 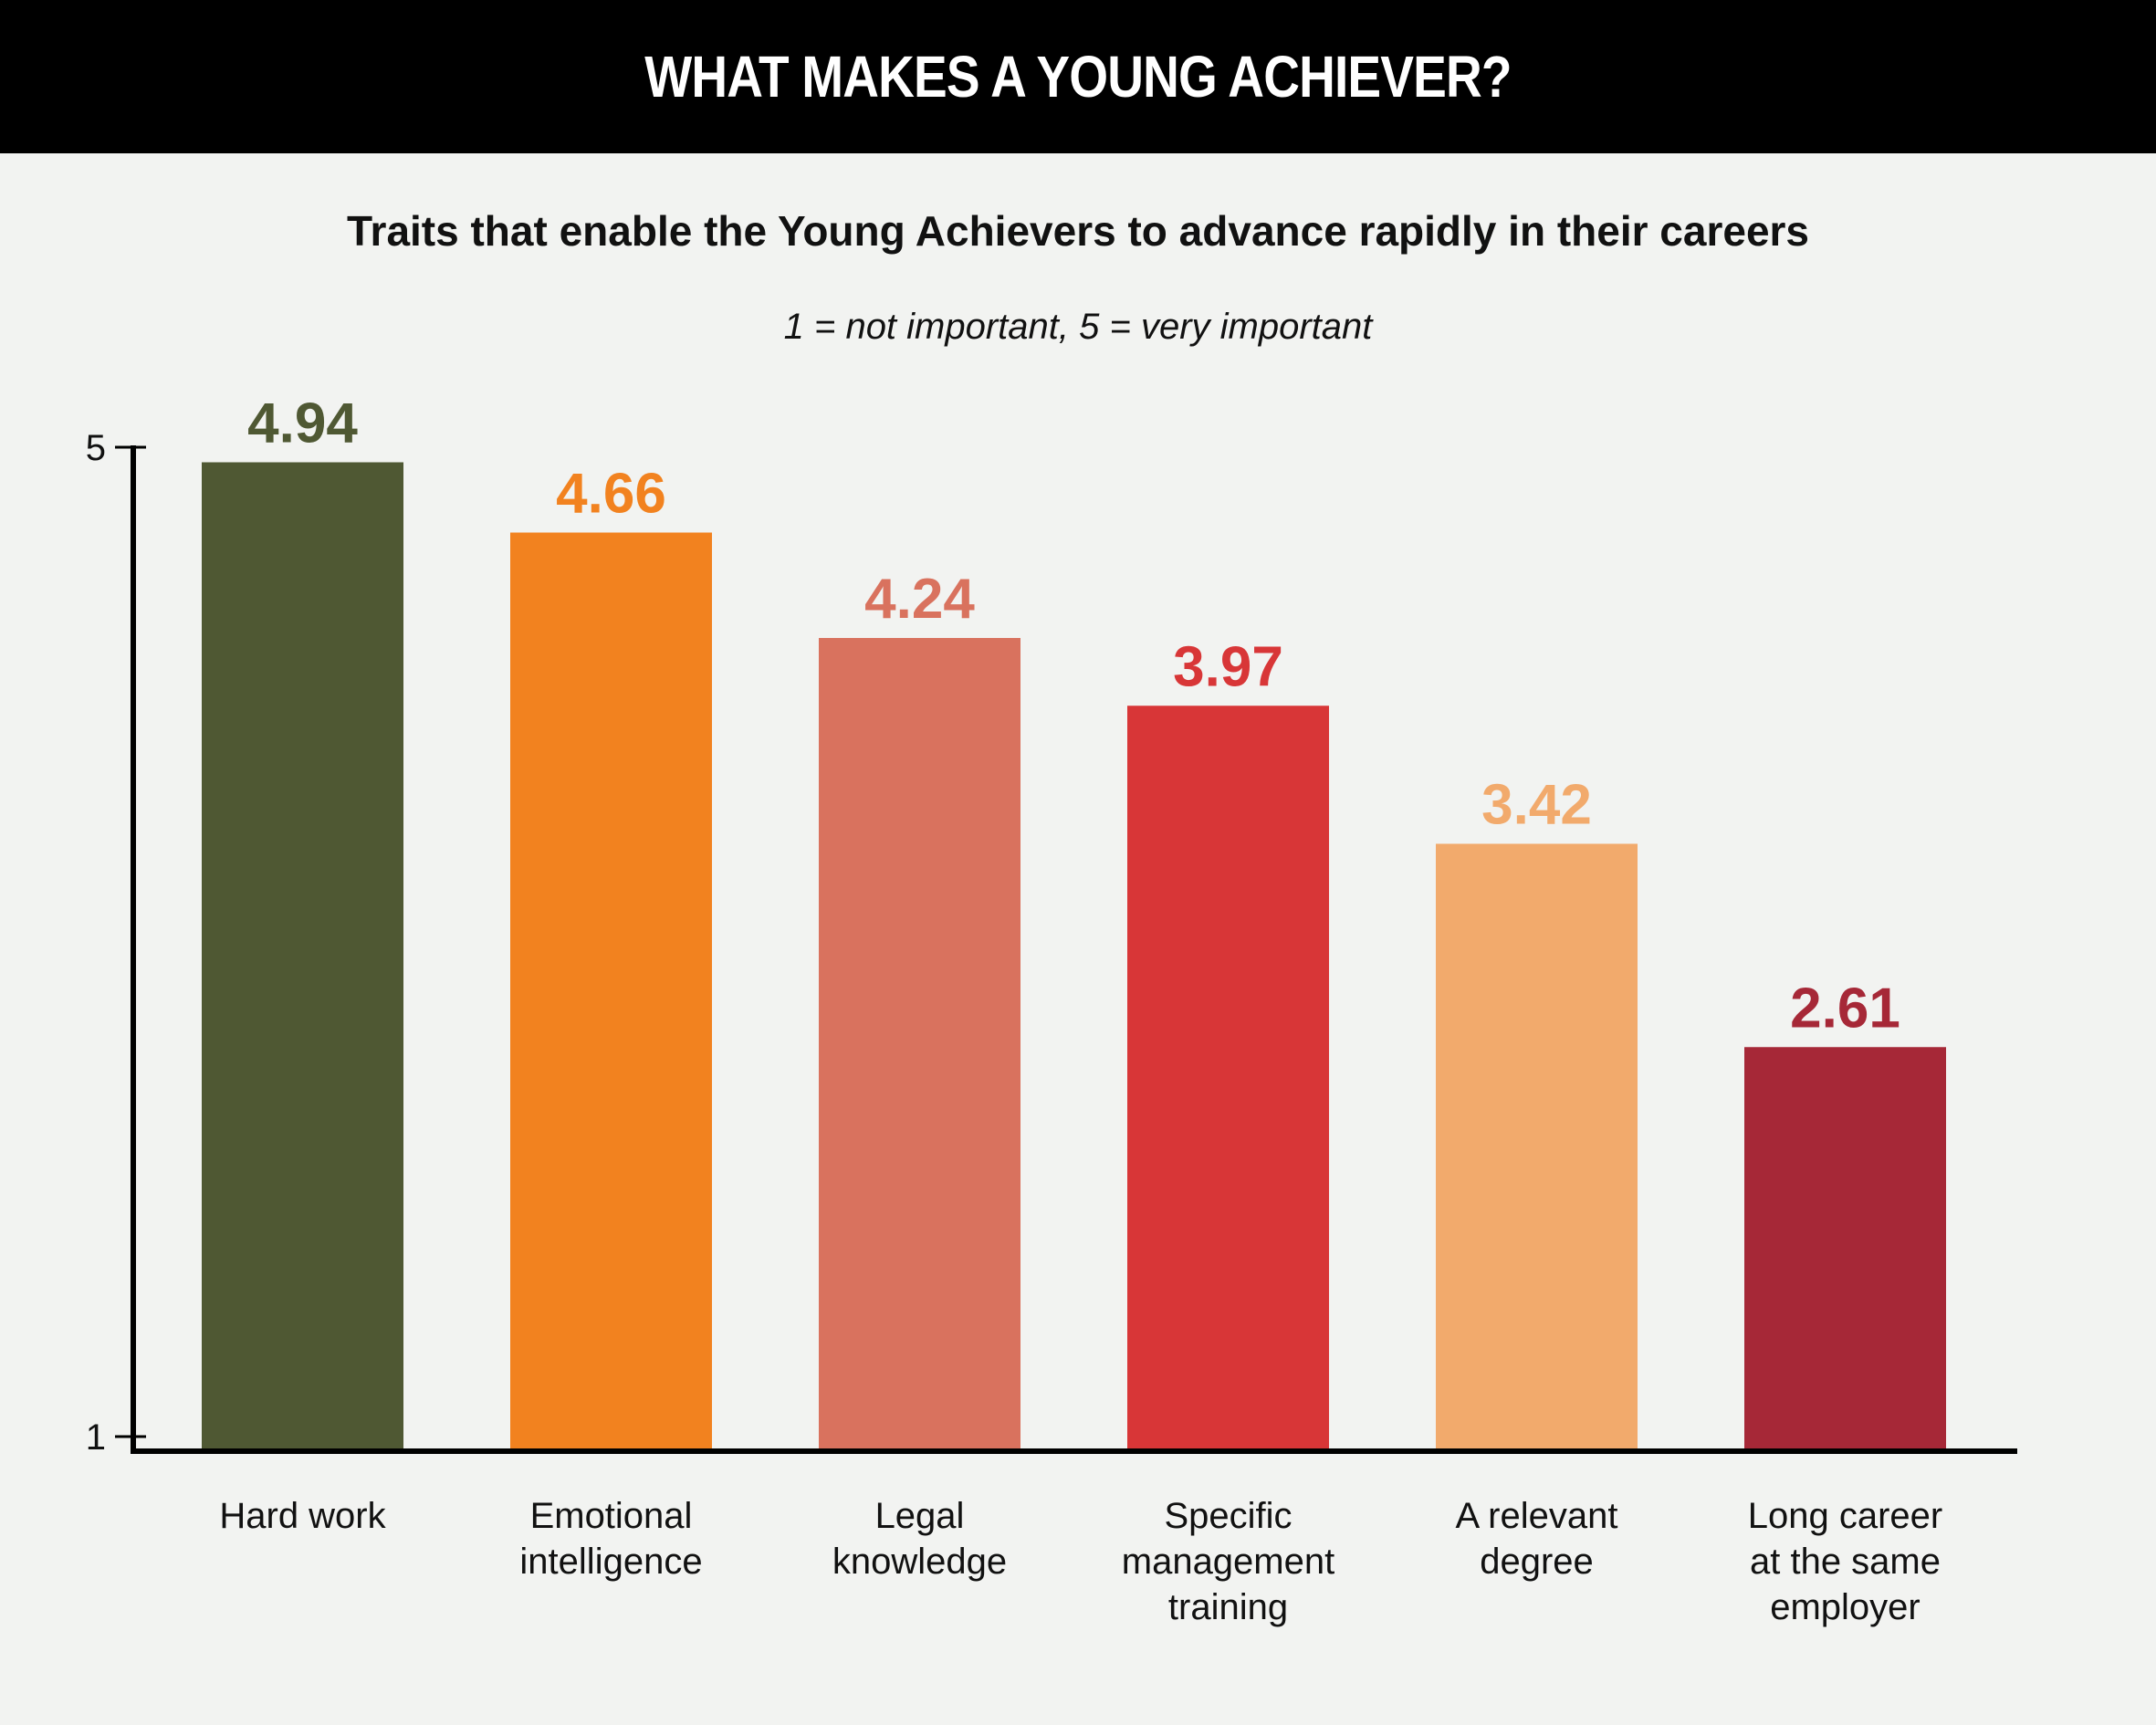 What do you see at coordinates (1078, 327) in the screenshot?
I see `scale-note: 1 = not important, 5 = very important` at bounding box center [1078, 327].